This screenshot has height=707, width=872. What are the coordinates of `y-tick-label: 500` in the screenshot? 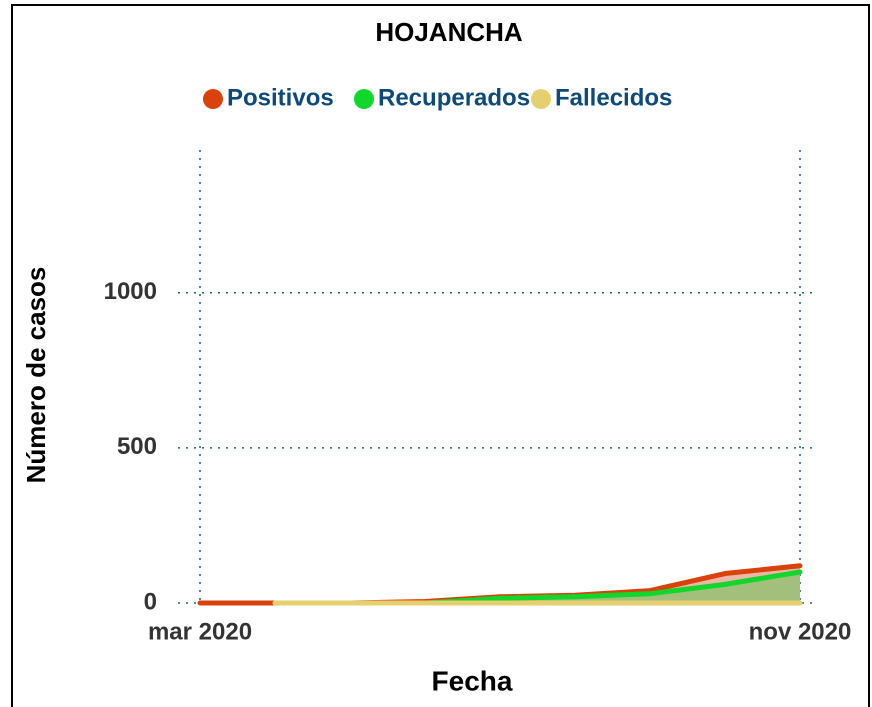 It's located at (137, 446).